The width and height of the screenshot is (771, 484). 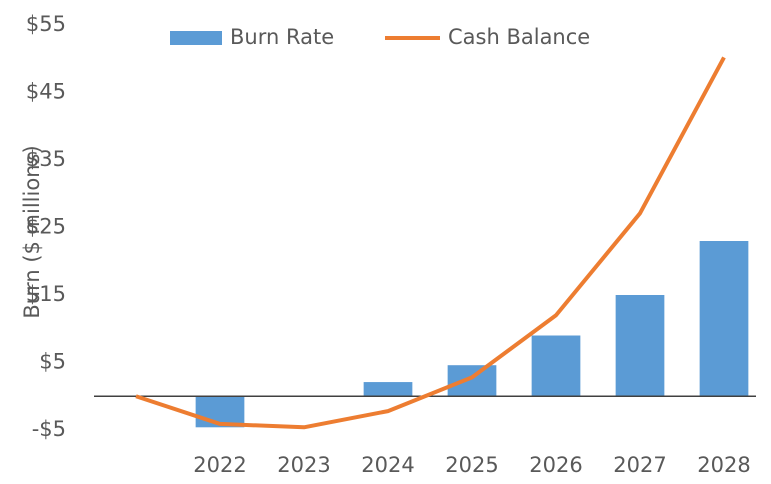 What do you see at coordinates (46, 92) in the screenshot?
I see `y-tick-label: $45` at bounding box center [46, 92].